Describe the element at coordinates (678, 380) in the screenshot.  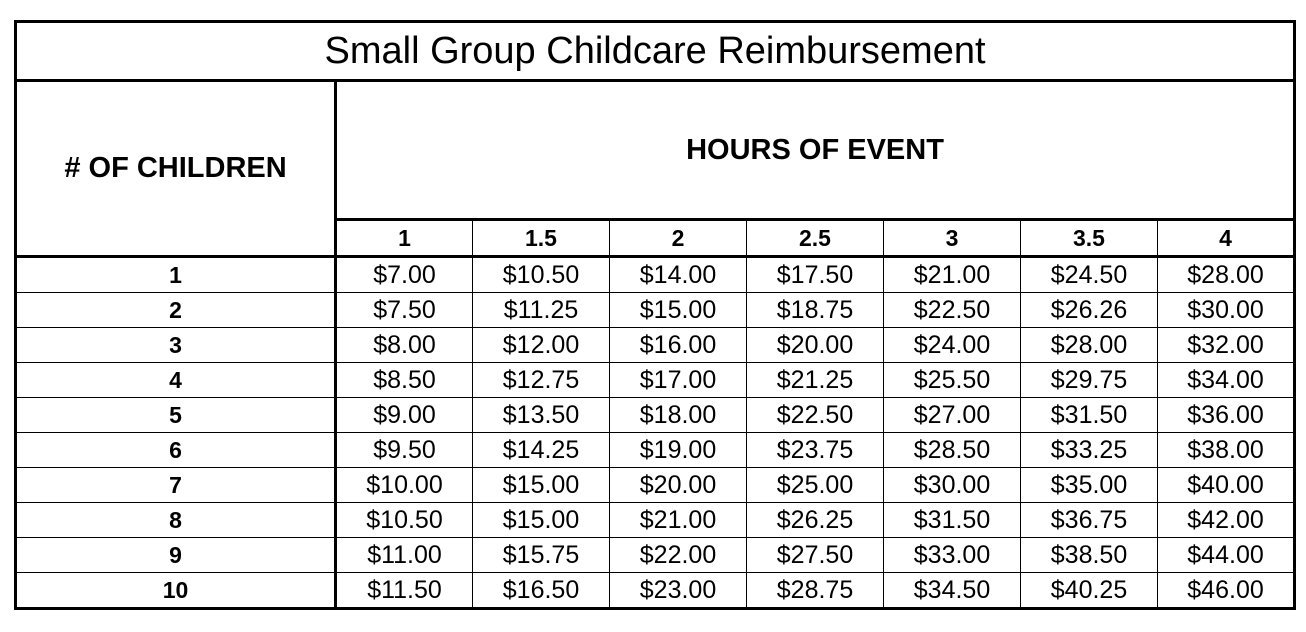
I see `reimbursement-amount-cell: $17.00` at that location.